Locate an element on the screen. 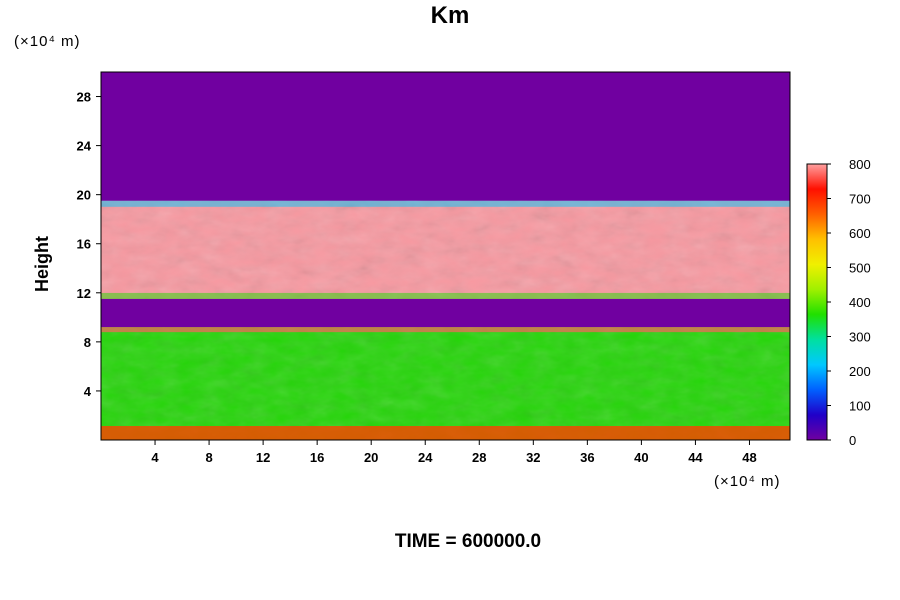 The width and height of the screenshot is (900, 600). x-tick-label: 40 is located at coordinates (641, 457).